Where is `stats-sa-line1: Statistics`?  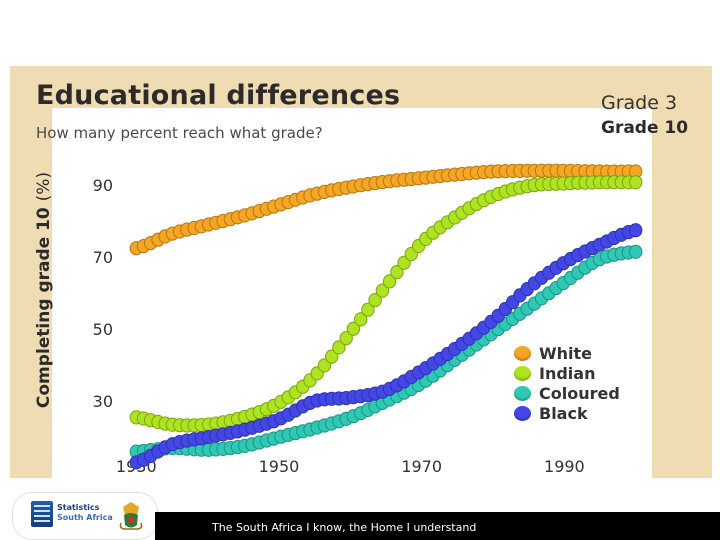
stats-sa-line1: Statistics is located at coordinates (78, 507).